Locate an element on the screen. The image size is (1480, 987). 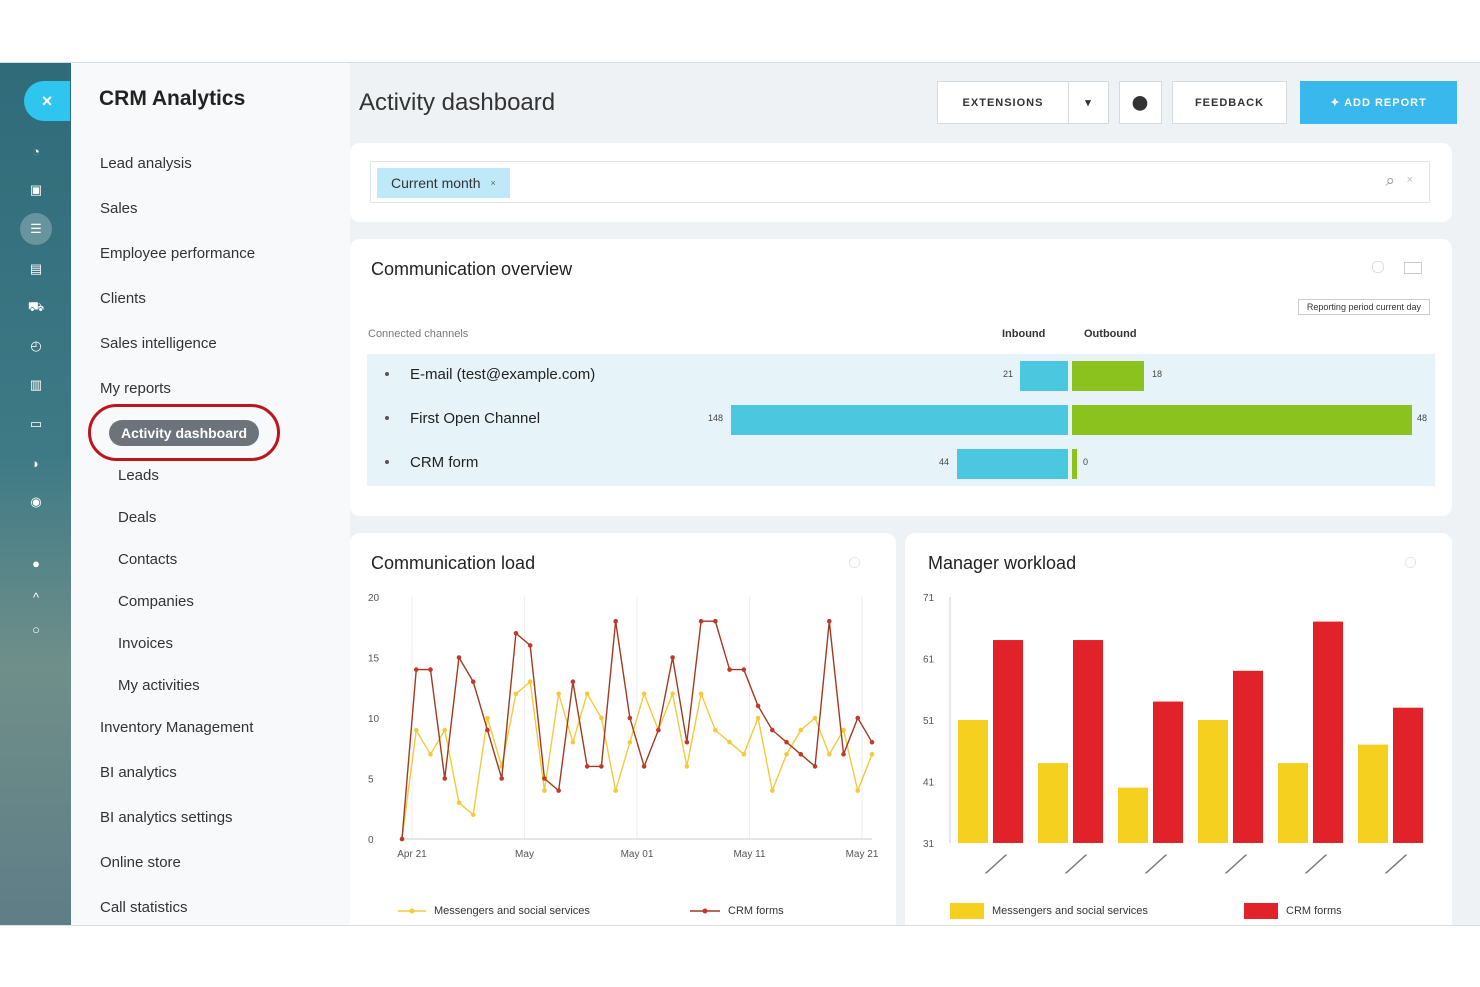
clear-icon: × is located at coordinates (1409, 180).